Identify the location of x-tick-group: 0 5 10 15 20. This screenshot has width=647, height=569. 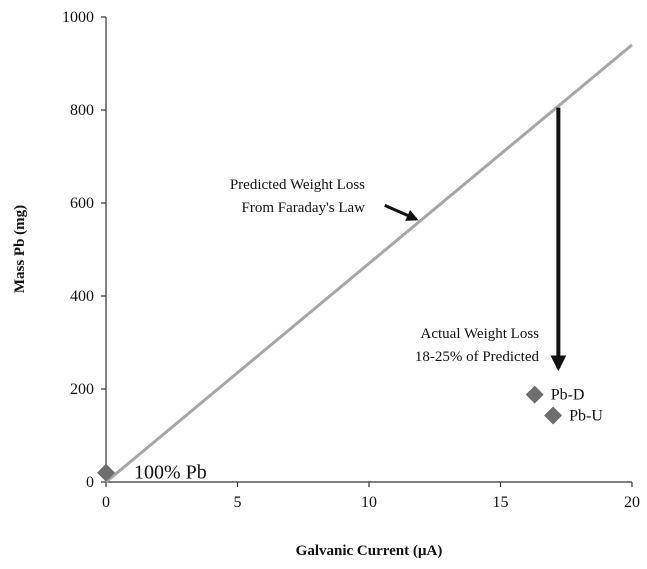
(371, 496).